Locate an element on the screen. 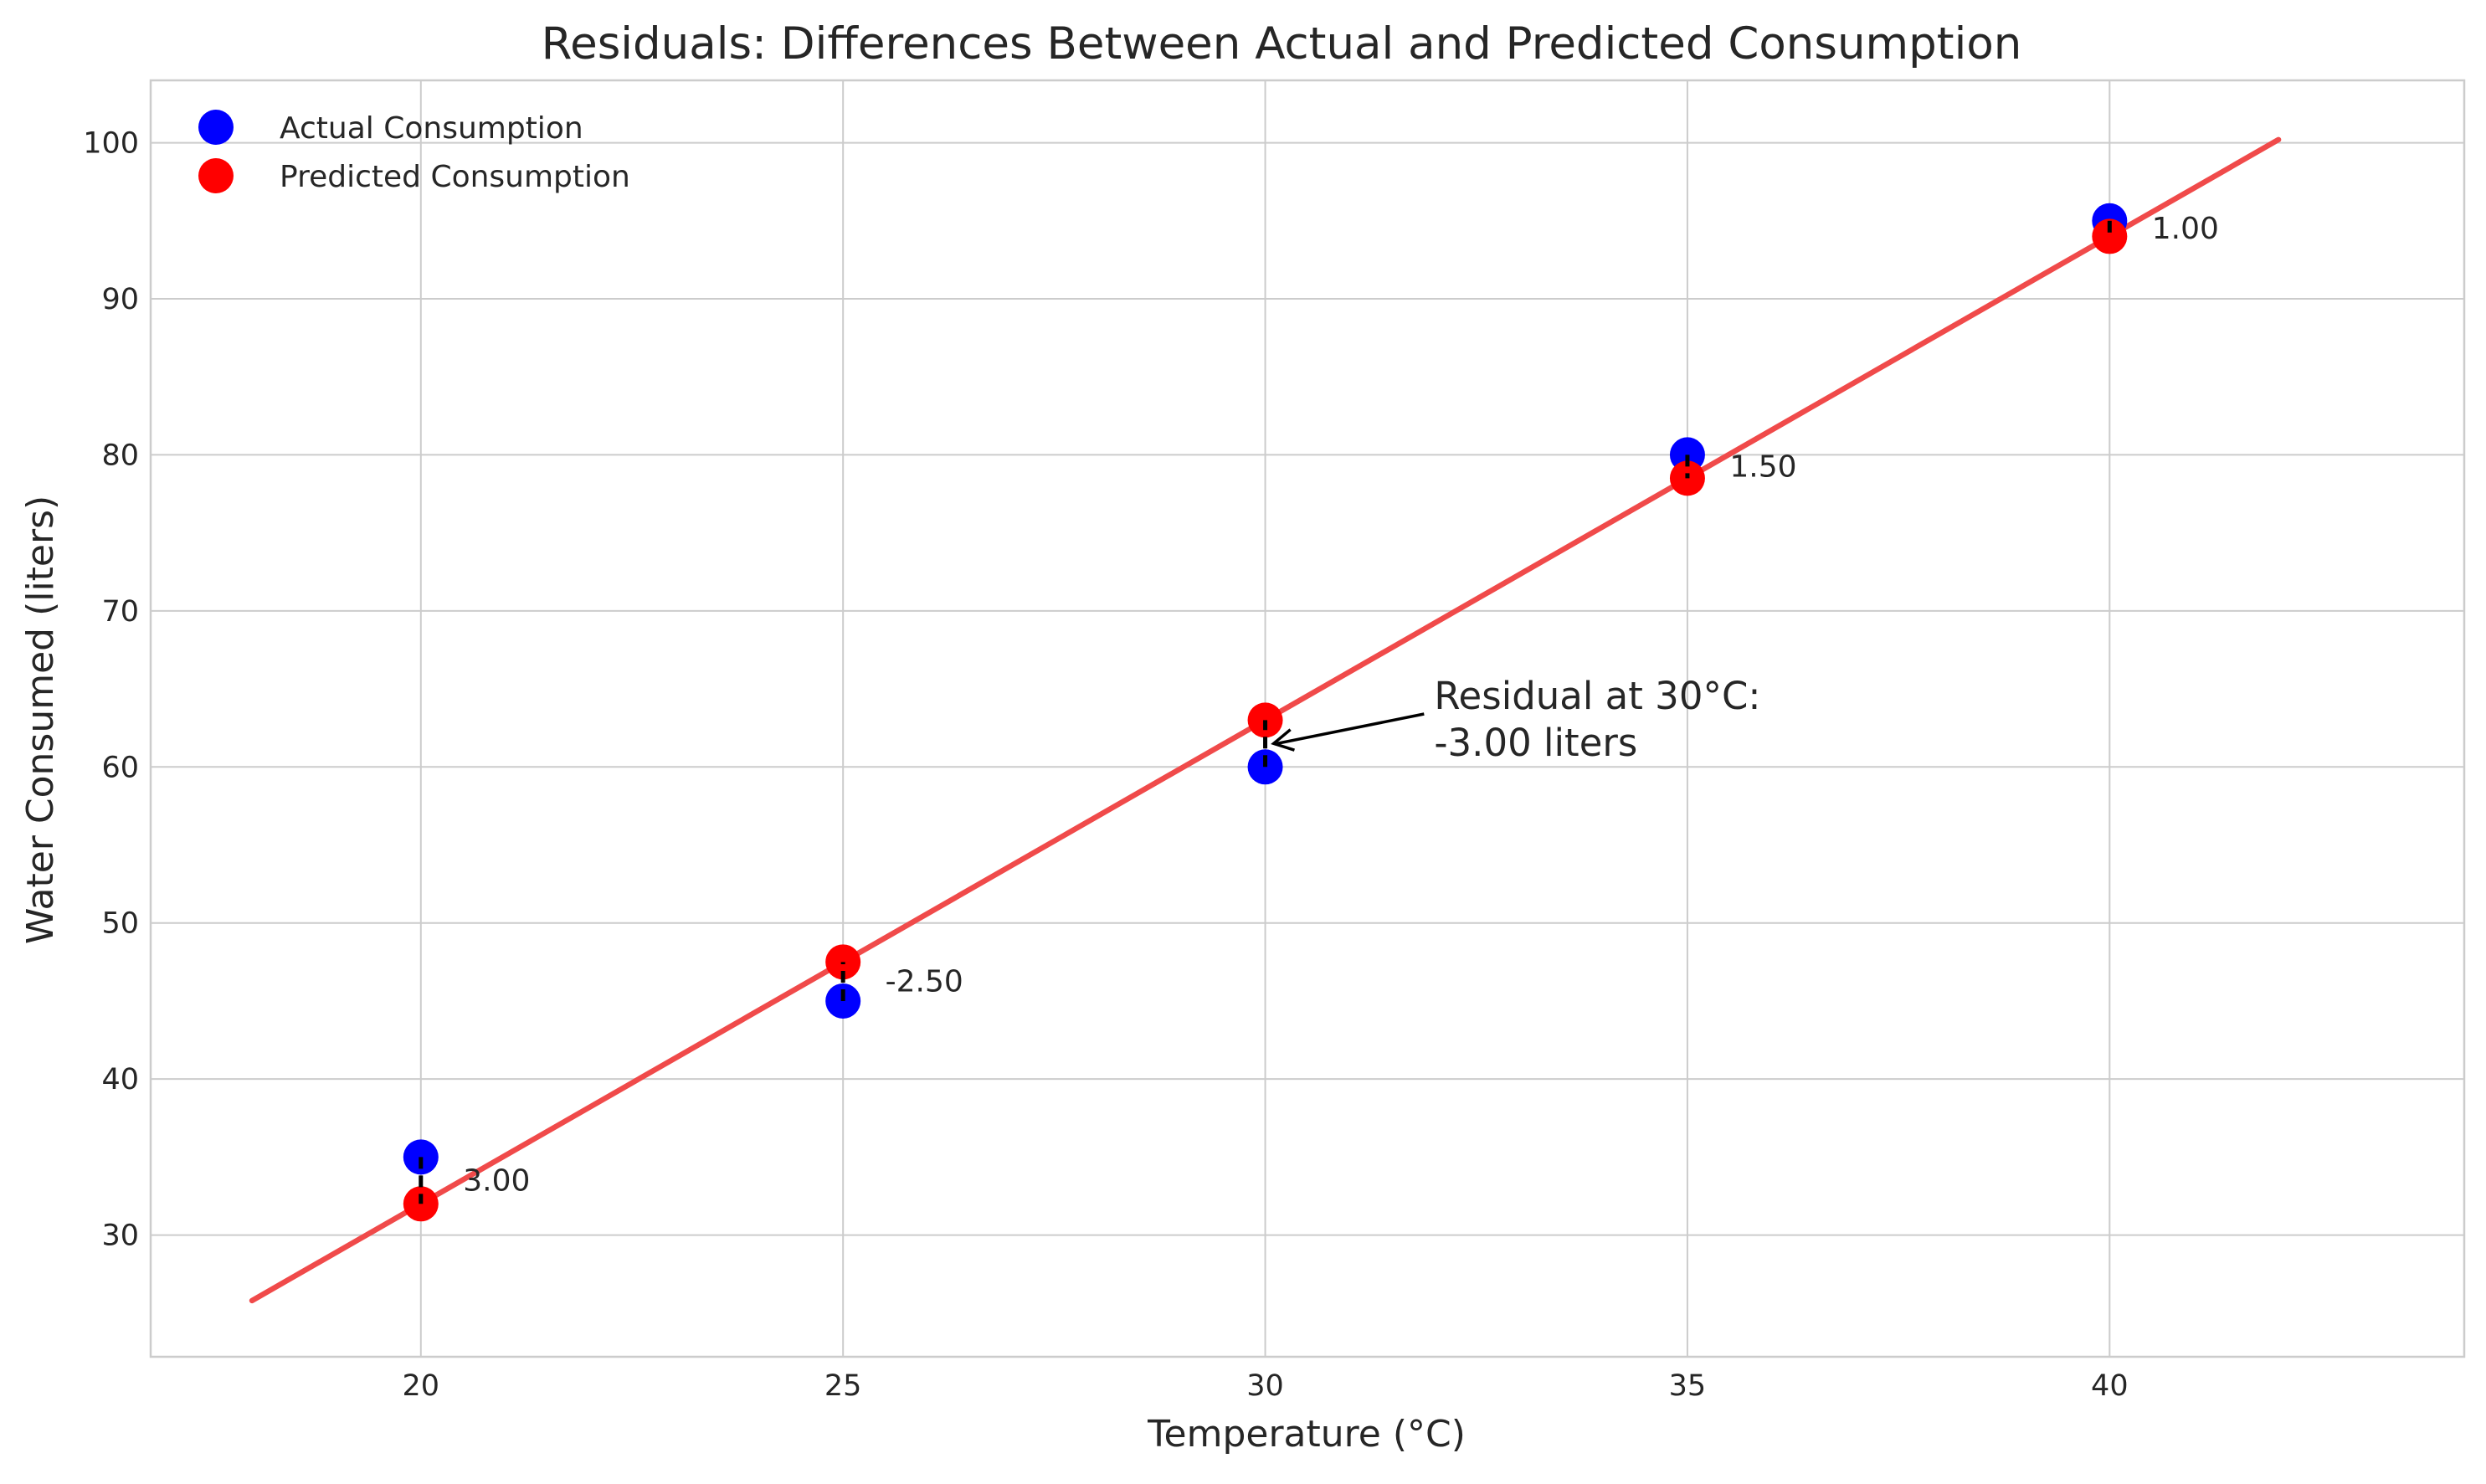 The width and height of the screenshot is (2486, 1484). residual-label: -2.50 is located at coordinates (924, 982).